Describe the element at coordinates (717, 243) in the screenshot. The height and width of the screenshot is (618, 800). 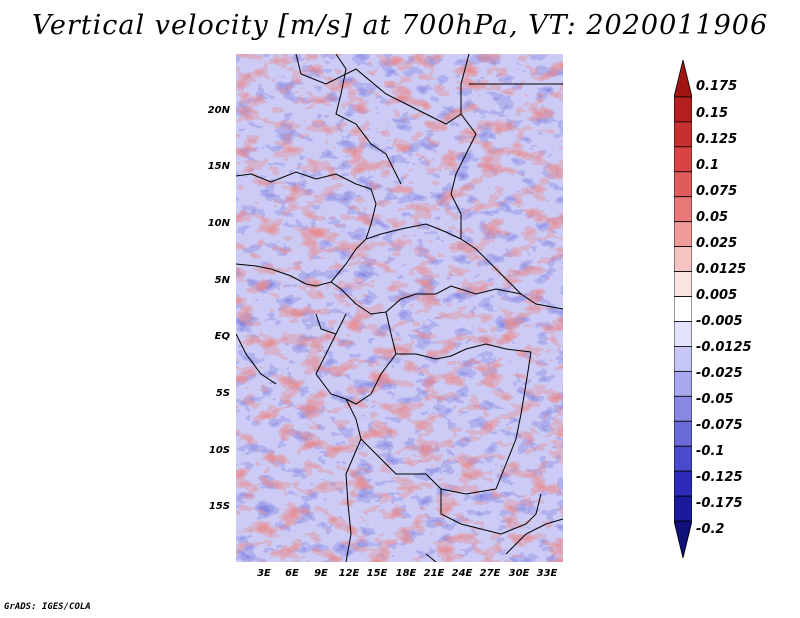
I see `colorbar-label: 0.025` at that location.